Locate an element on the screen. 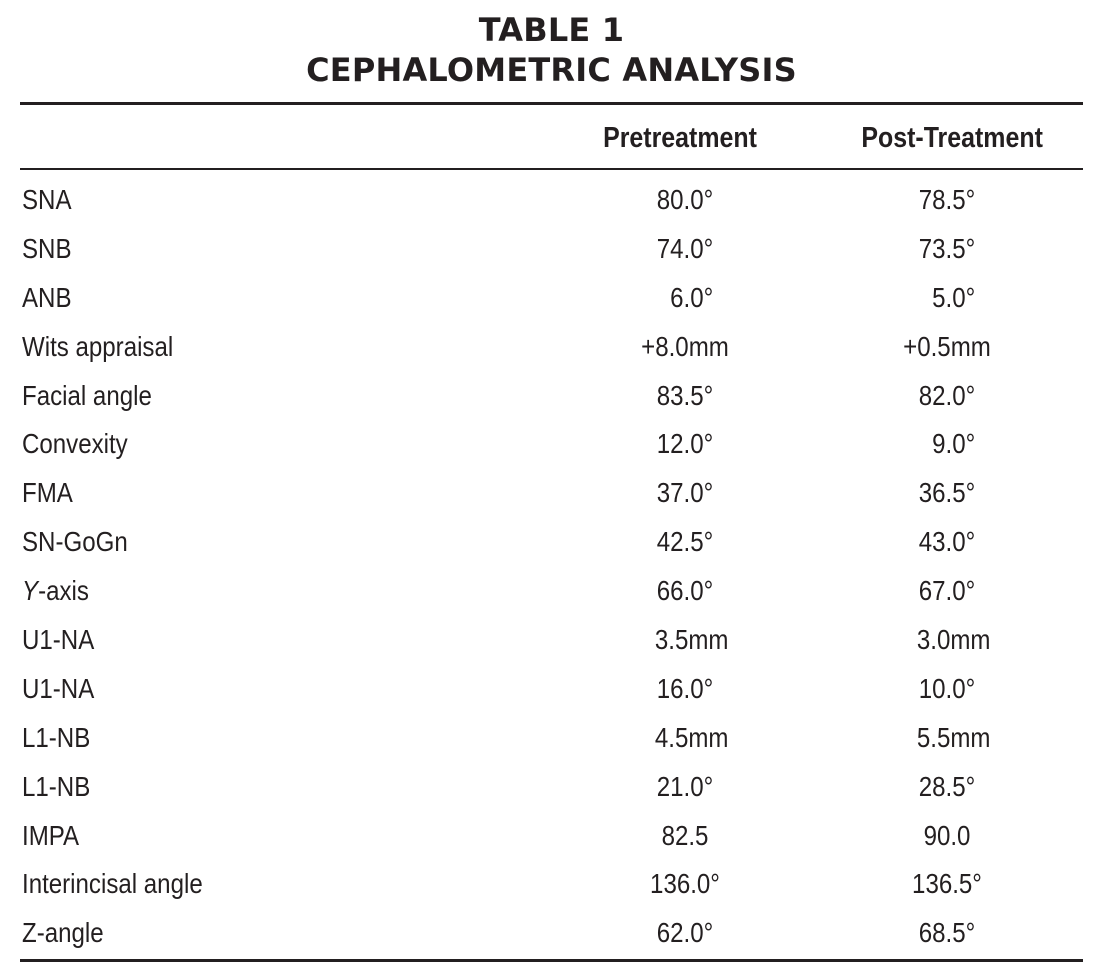 Image resolution: width=1103 pixels, height=977 pixels. post-treatment-value: 90.0 is located at coordinates (947, 835).